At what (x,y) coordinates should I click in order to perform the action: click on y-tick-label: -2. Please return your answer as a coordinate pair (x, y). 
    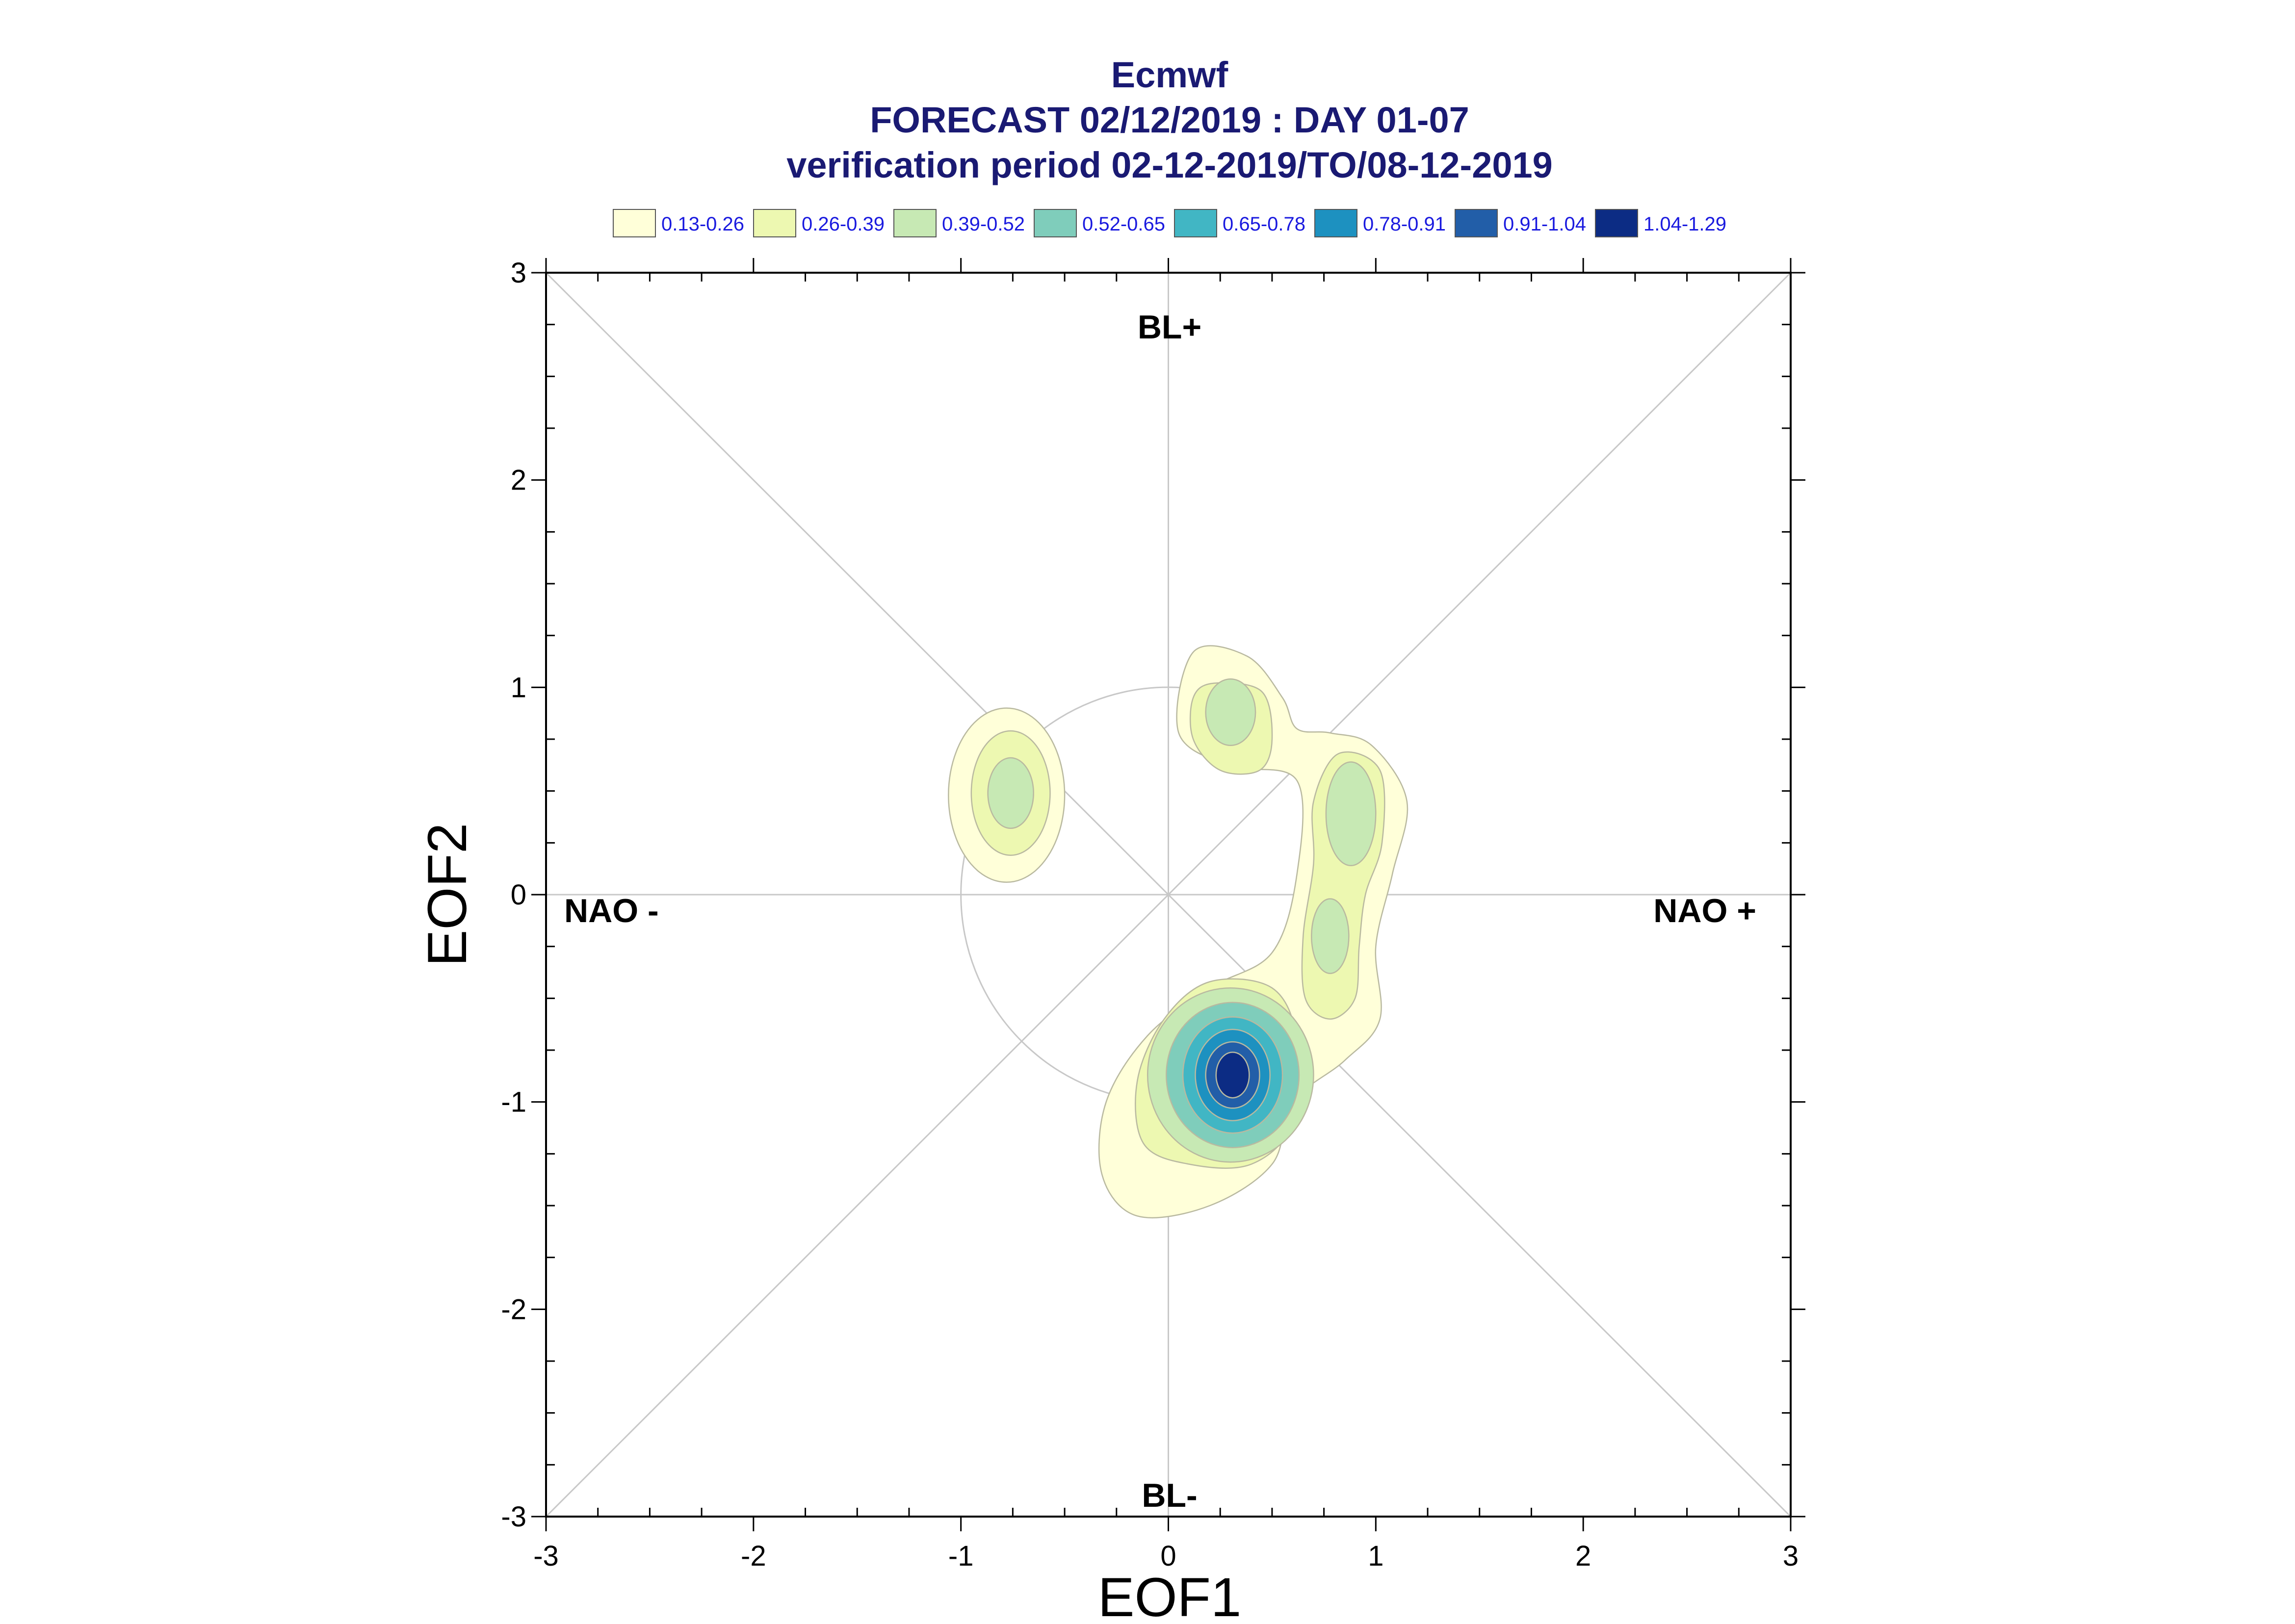
    Looking at the image, I should click on (514, 1309).